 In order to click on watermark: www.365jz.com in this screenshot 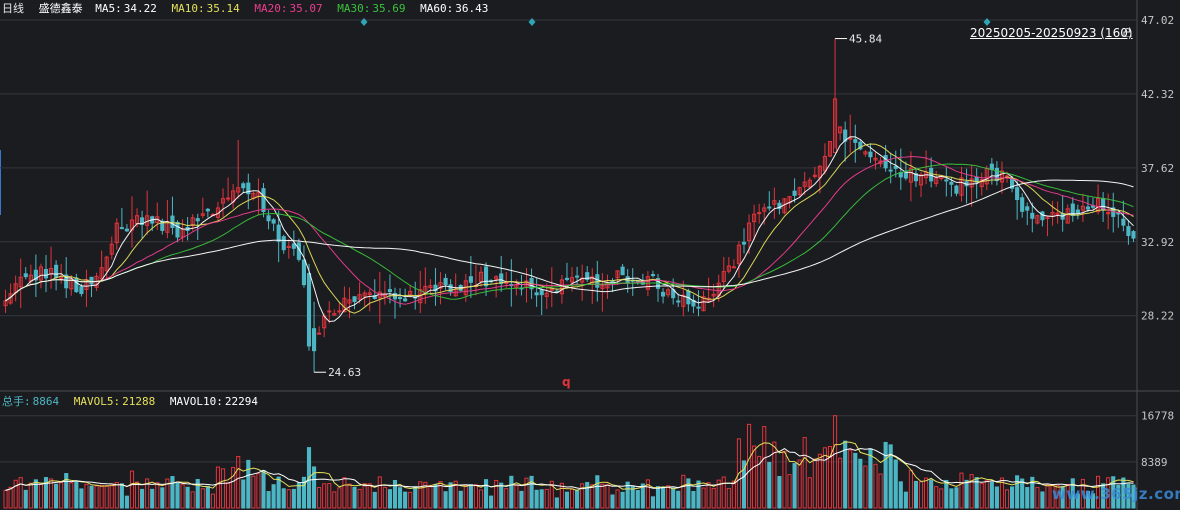, I will do `click(1116, 494)`.